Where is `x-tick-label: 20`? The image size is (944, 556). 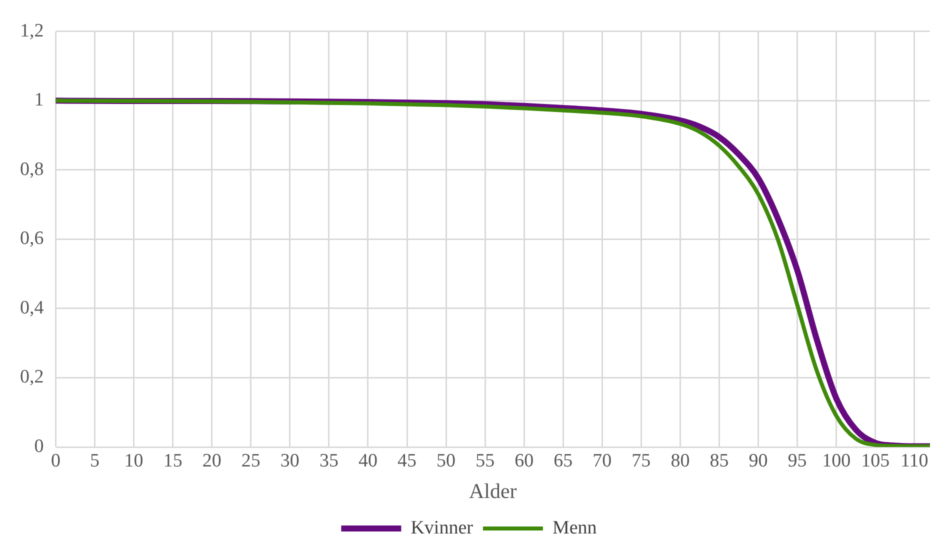 x-tick-label: 20 is located at coordinates (212, 461).